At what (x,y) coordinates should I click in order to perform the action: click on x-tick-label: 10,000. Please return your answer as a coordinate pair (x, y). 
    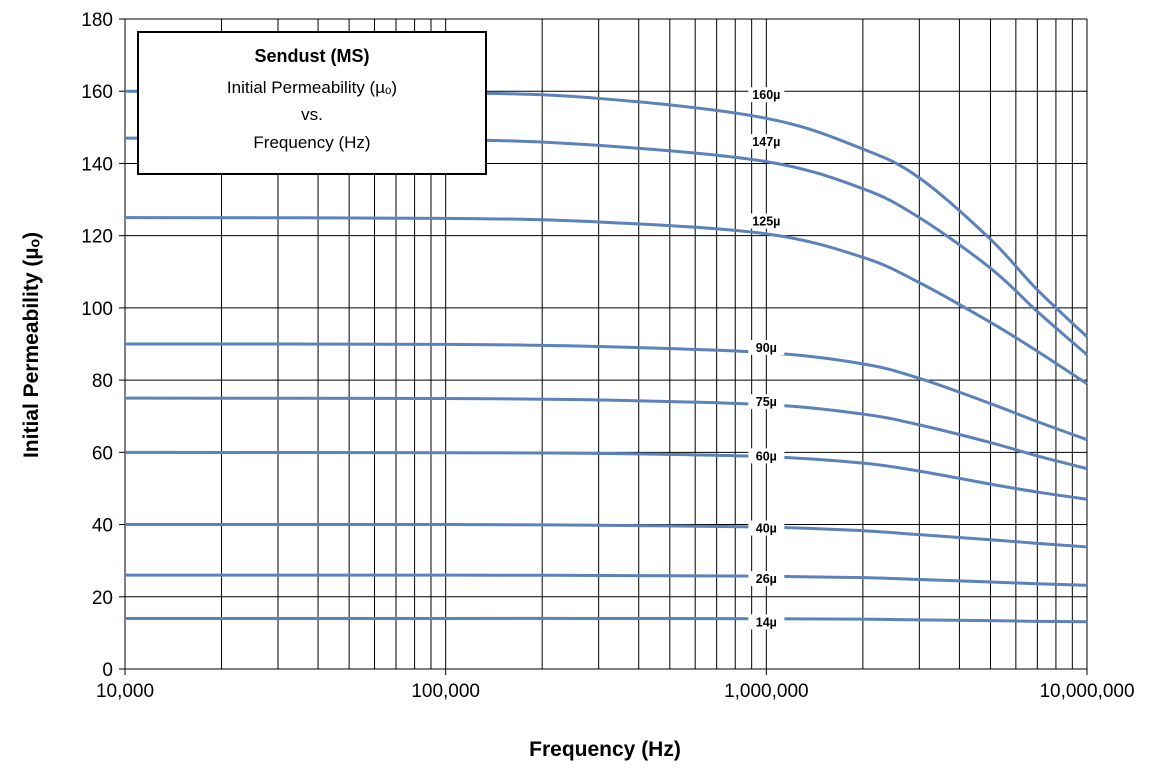
    Looking at the image, I should click on (125, 691).